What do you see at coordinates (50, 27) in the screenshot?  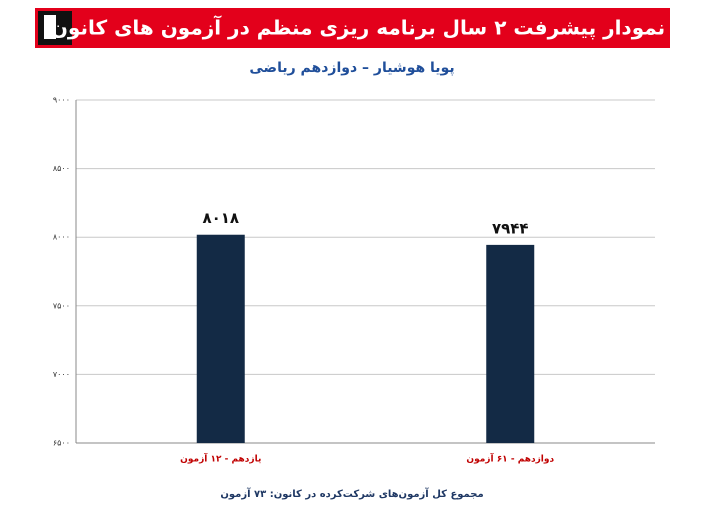 I see `logo-mark` at bounding box center [50, 27].